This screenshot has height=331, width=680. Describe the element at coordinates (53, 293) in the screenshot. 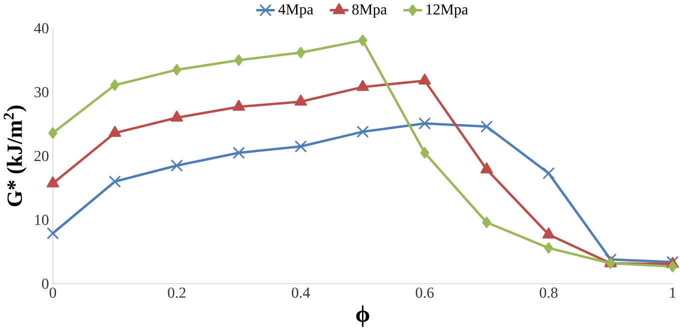

I see `x-tick-label: 0` at that location.